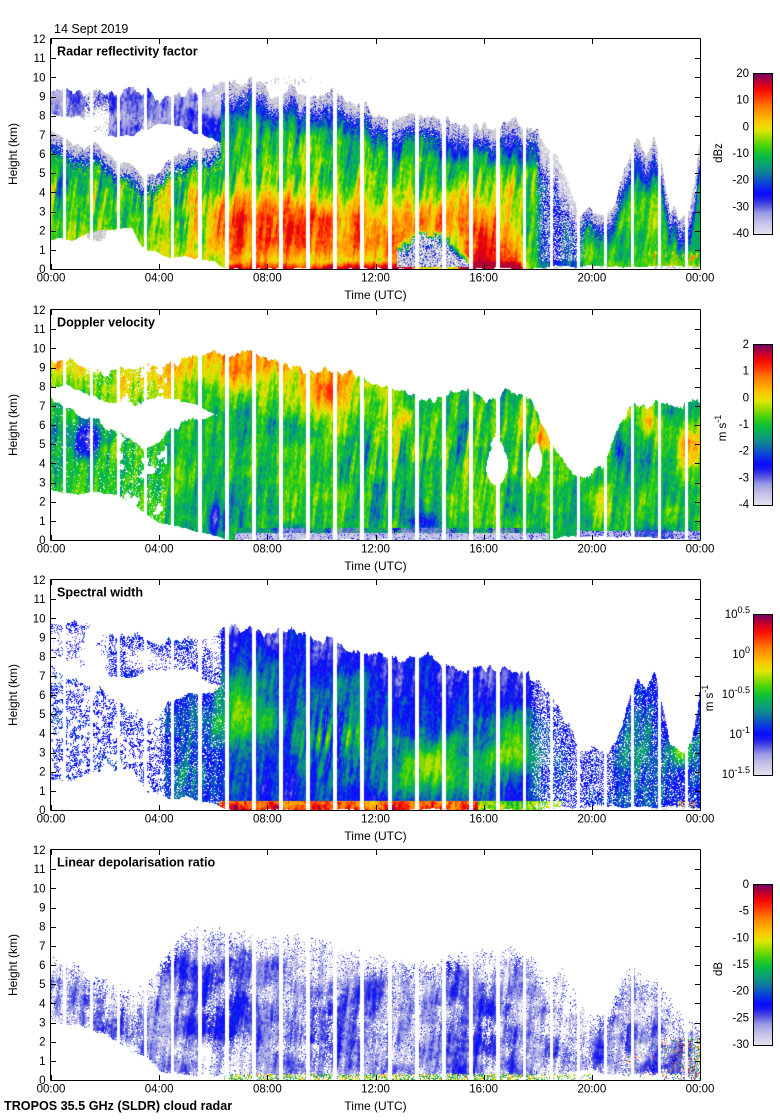 The width and height of the screenshot is (780, 1120). I want to click on svg-text: -5, so click(744, 912).